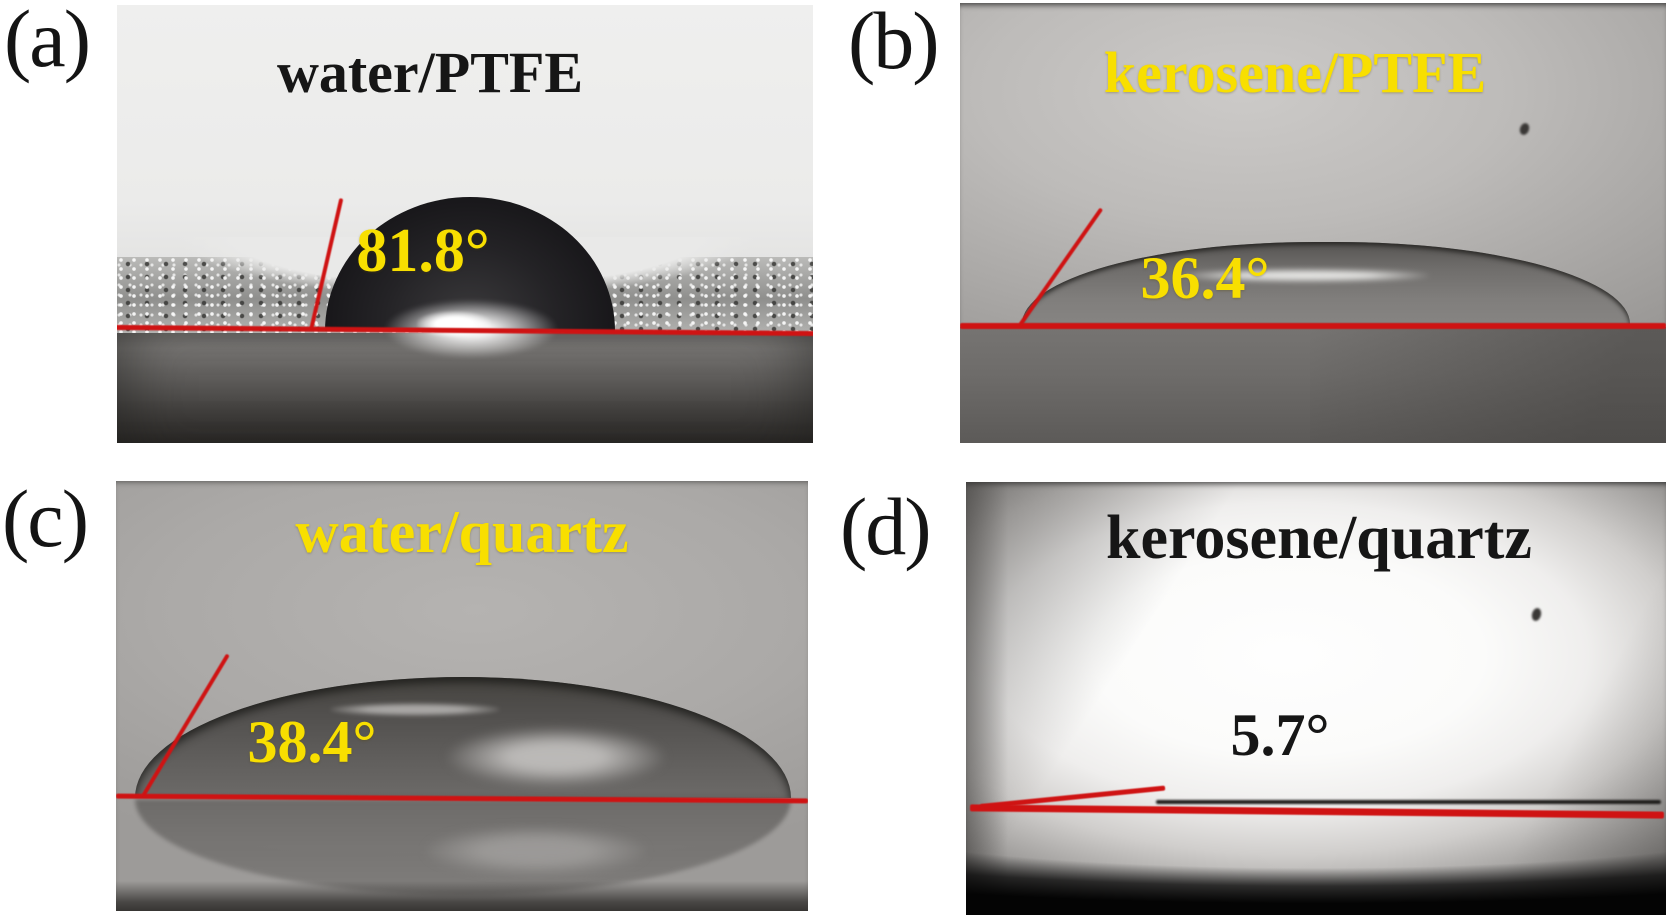 This screenshot has height=922, width=1675. I want to click on panel-title: kerosene/PTFE, so click(1295, 72).